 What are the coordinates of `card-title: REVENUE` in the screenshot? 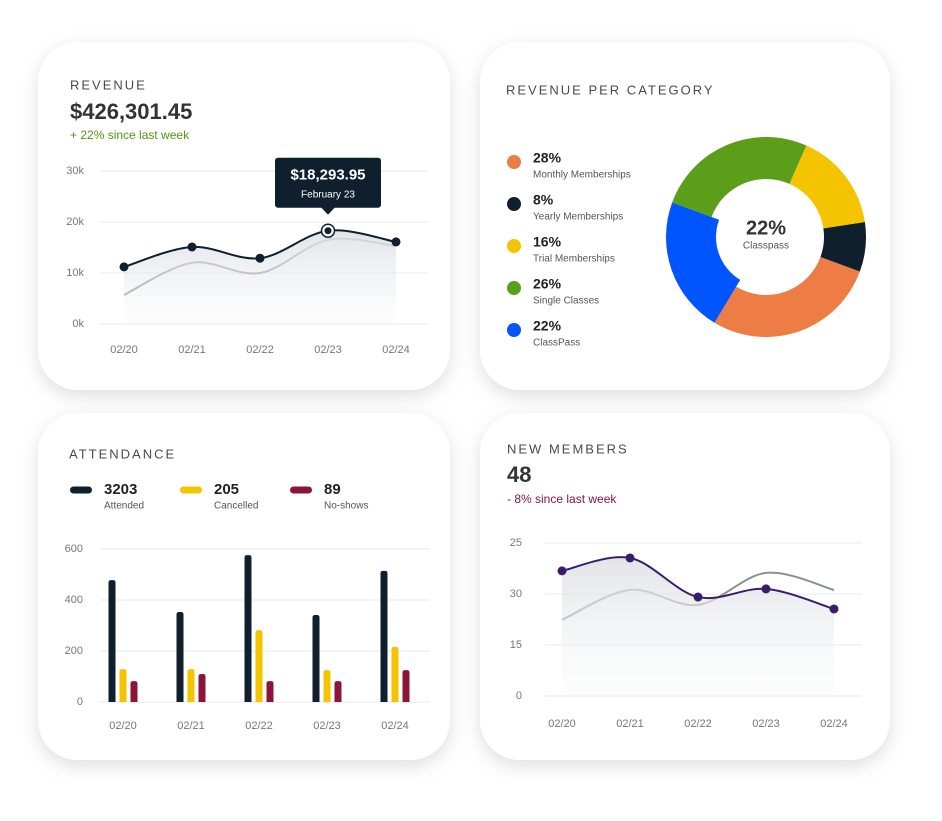 It's located at (108, 84).